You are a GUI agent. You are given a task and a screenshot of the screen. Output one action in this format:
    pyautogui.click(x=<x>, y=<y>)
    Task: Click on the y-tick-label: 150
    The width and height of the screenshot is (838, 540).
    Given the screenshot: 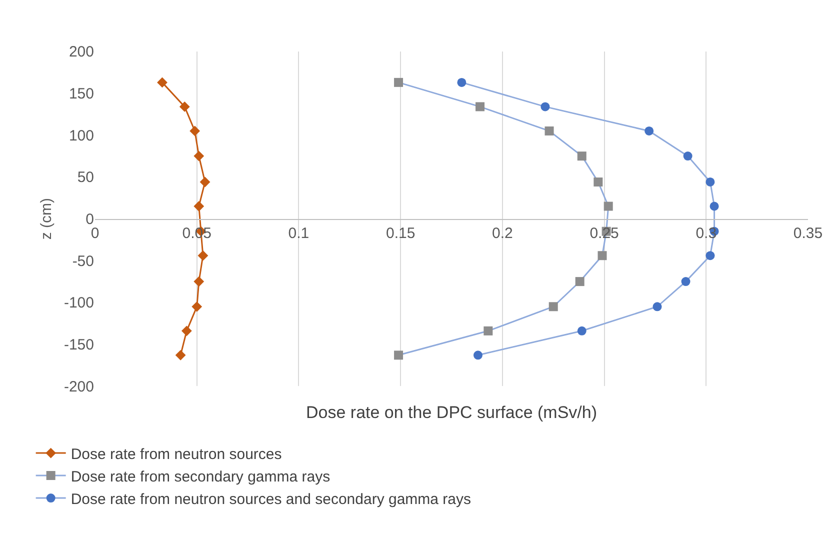 What is the action you would take?
    pyautogui.click(x=81, y=94)
    